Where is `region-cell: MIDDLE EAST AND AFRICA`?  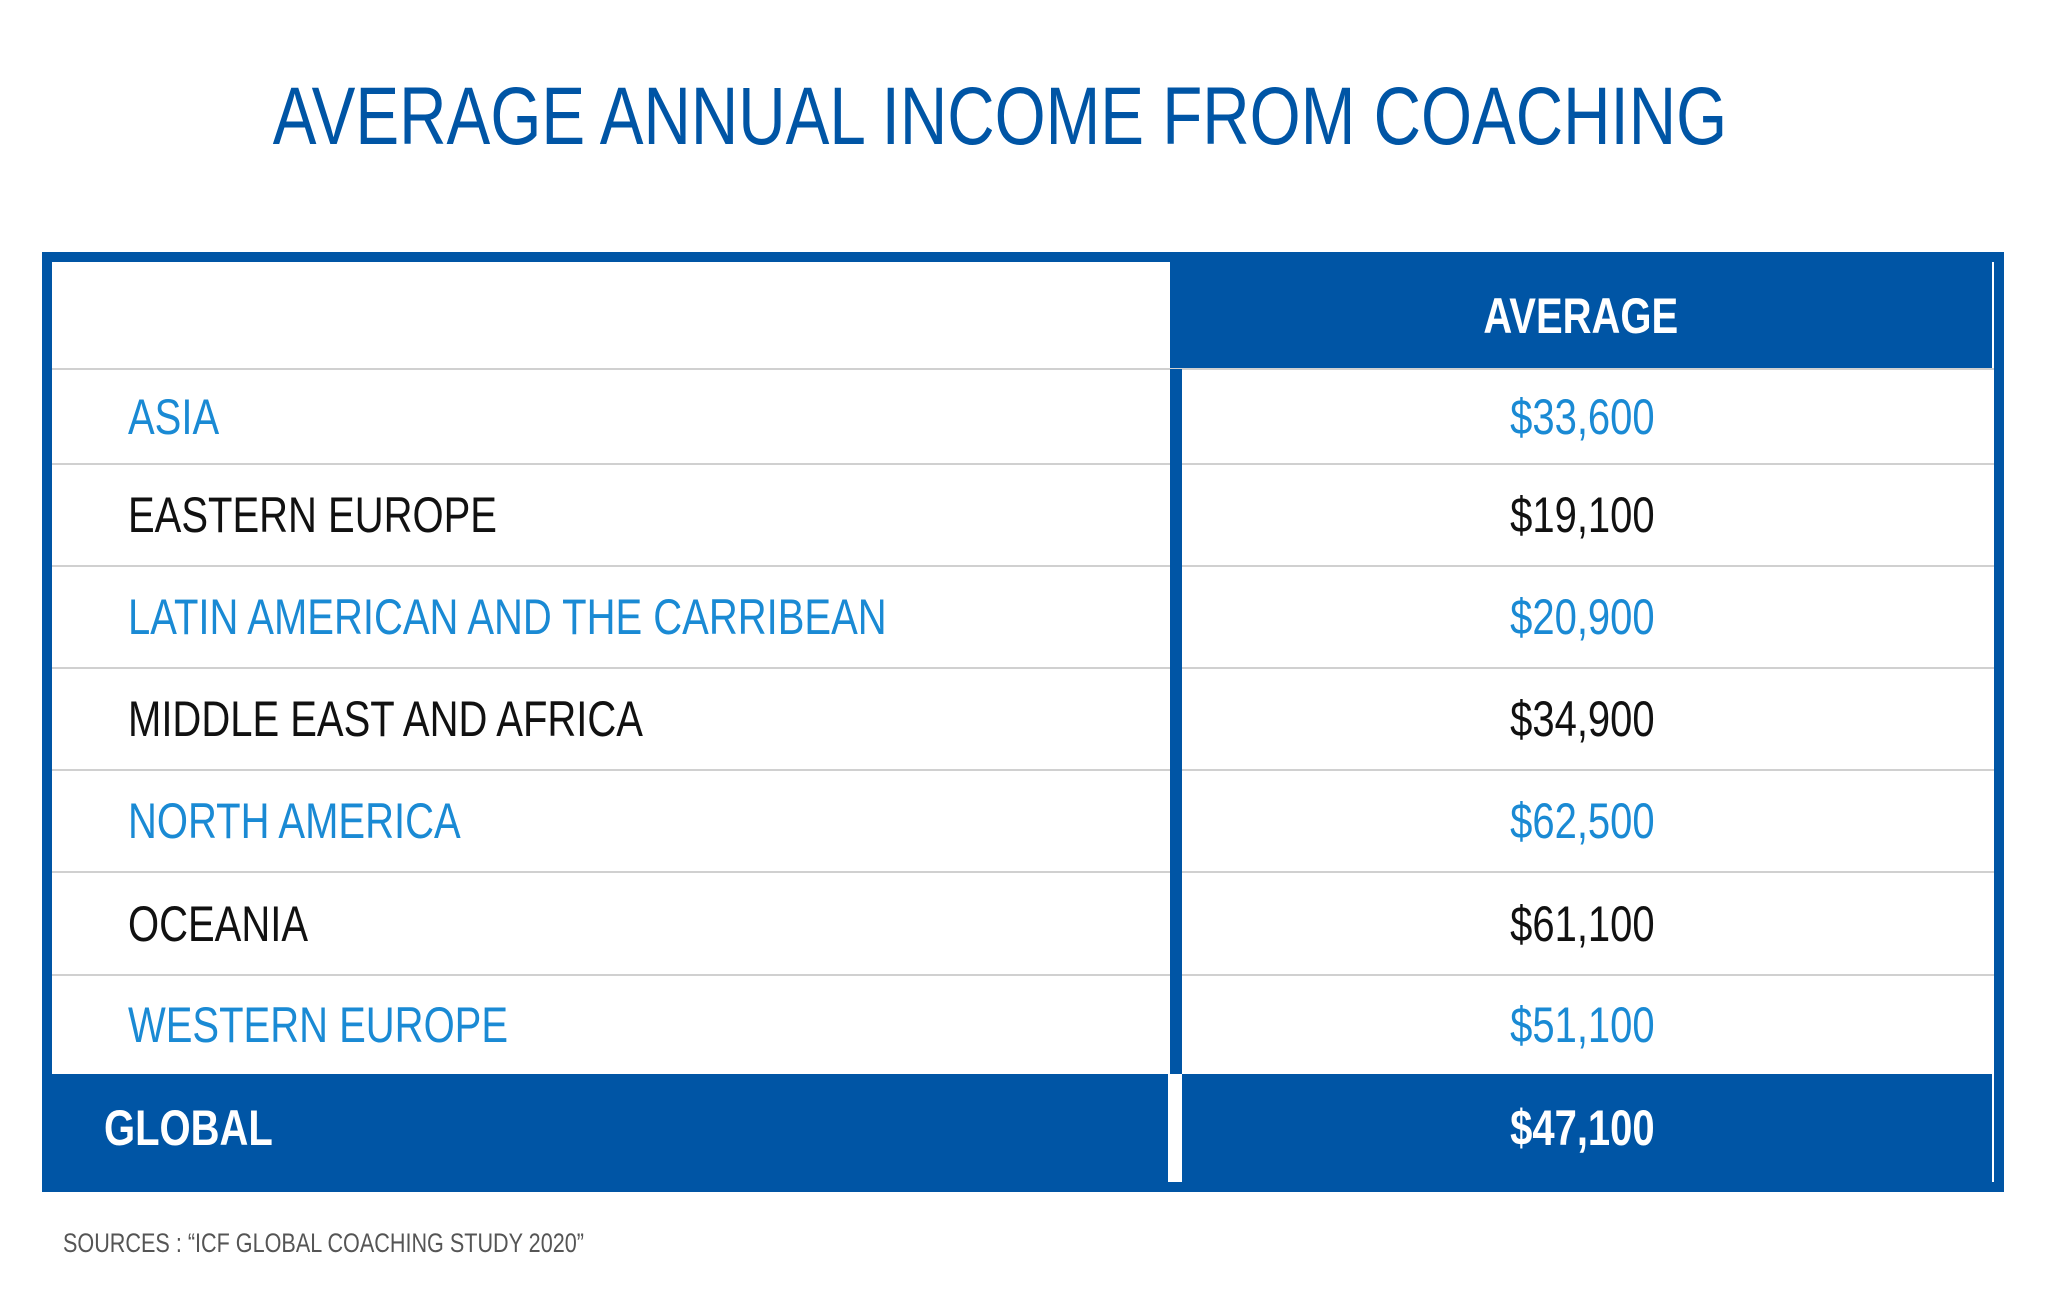
region-cell: MIDDLE EAST AND AFRICA is located at coordinates (450, 719).